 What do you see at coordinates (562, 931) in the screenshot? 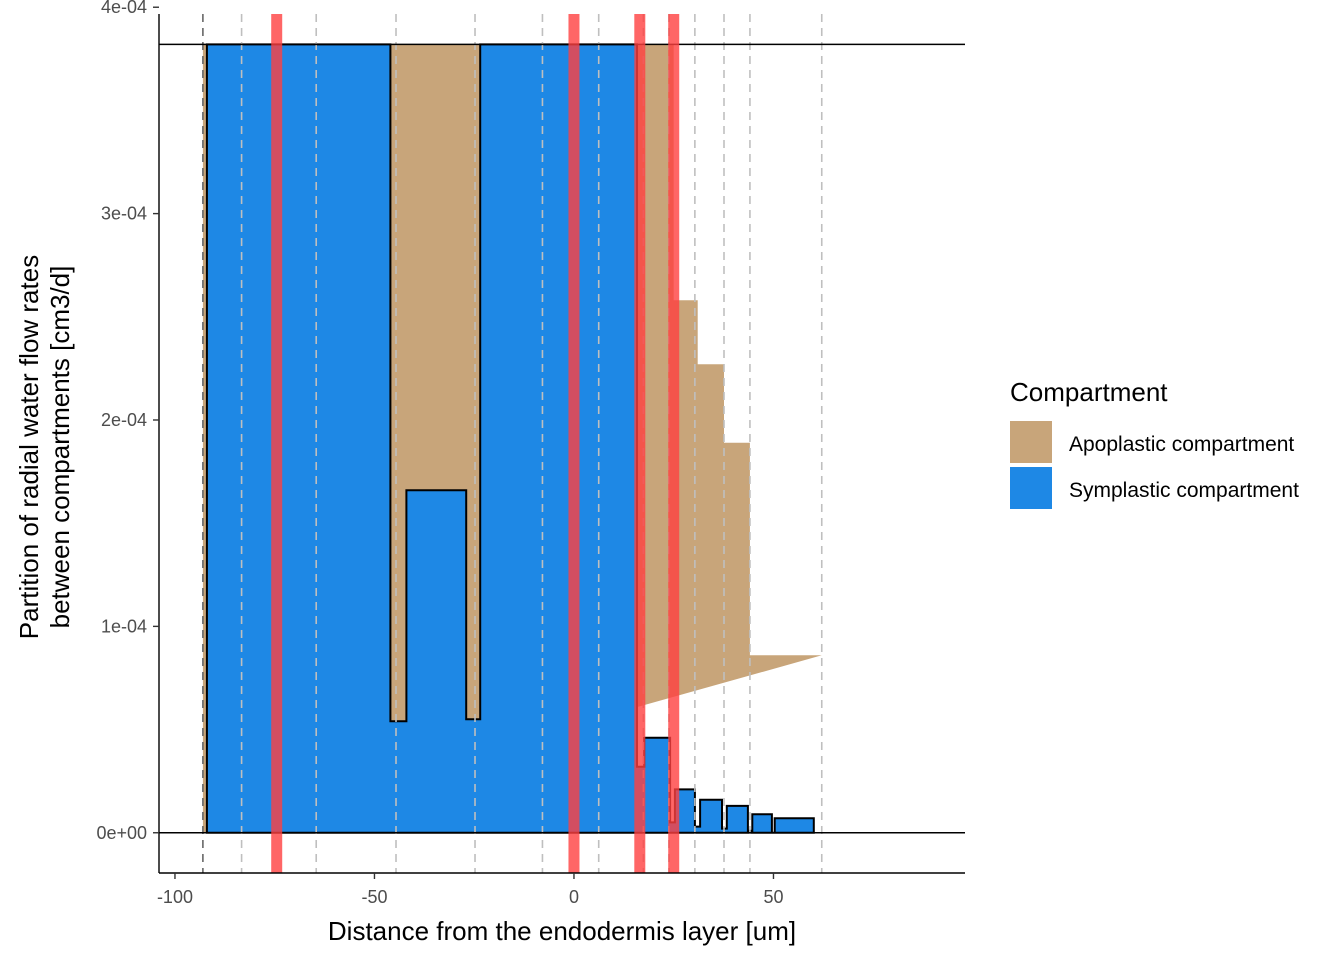
I see `x-axis-title: Distance from the endodermis layer [um]` at bounding box center [562, 931].